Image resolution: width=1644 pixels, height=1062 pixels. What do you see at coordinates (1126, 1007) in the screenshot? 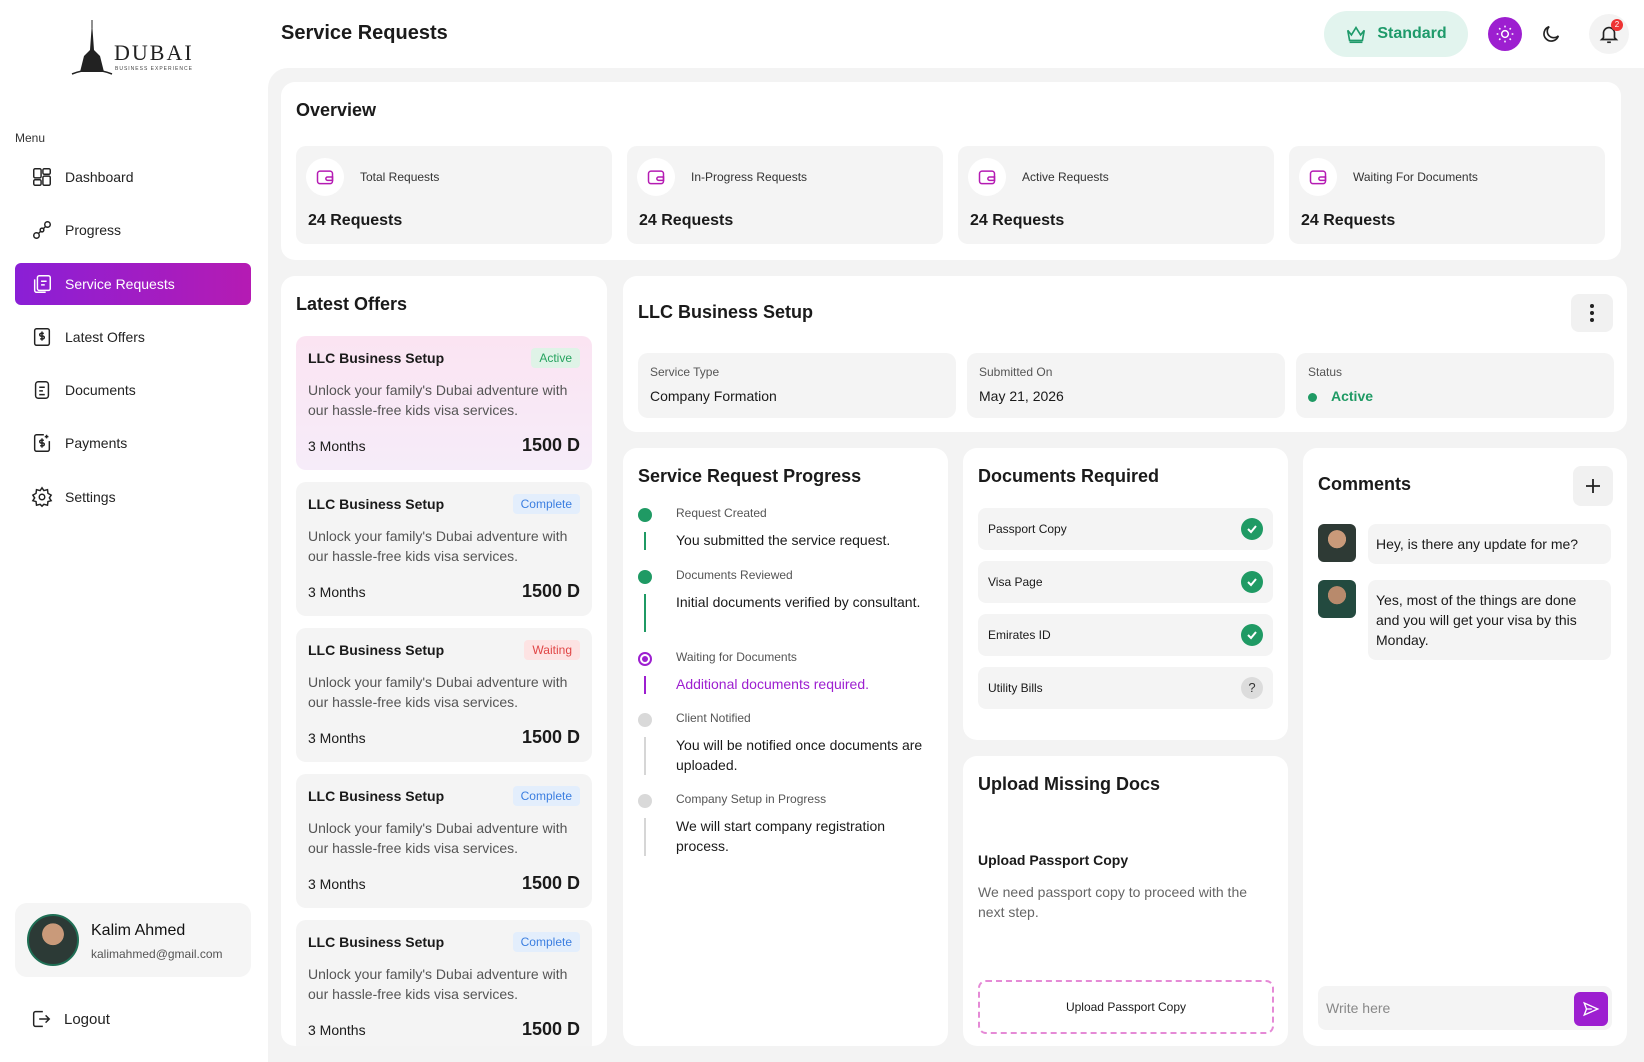
I see `upload-passport-button: Upload Passport Copy` at bounding box center [1126, 1007].